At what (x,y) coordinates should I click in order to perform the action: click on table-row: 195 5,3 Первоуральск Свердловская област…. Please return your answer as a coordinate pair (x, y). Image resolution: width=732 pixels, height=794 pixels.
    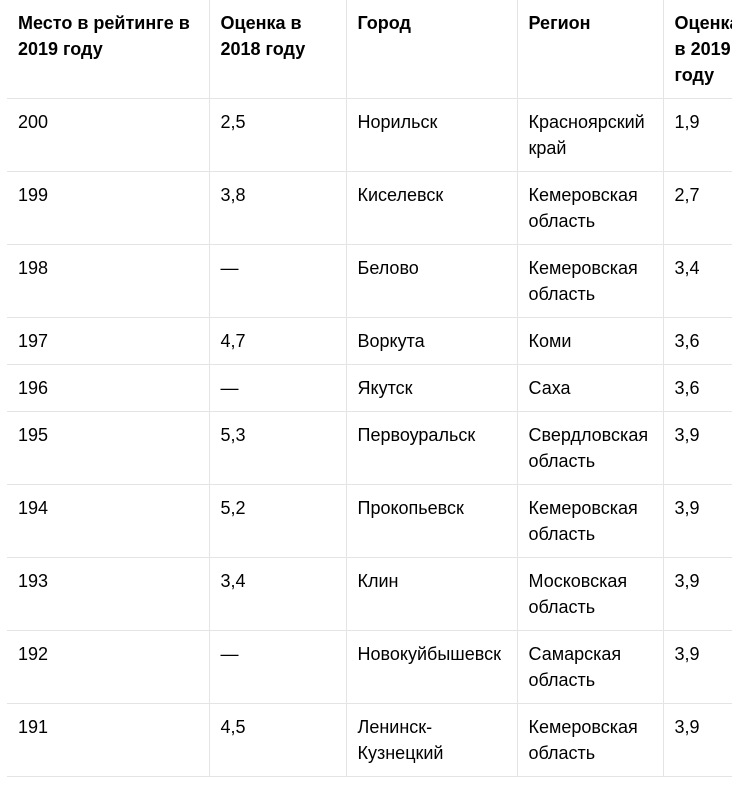
    Looking at the image, I should click on (369, 448).